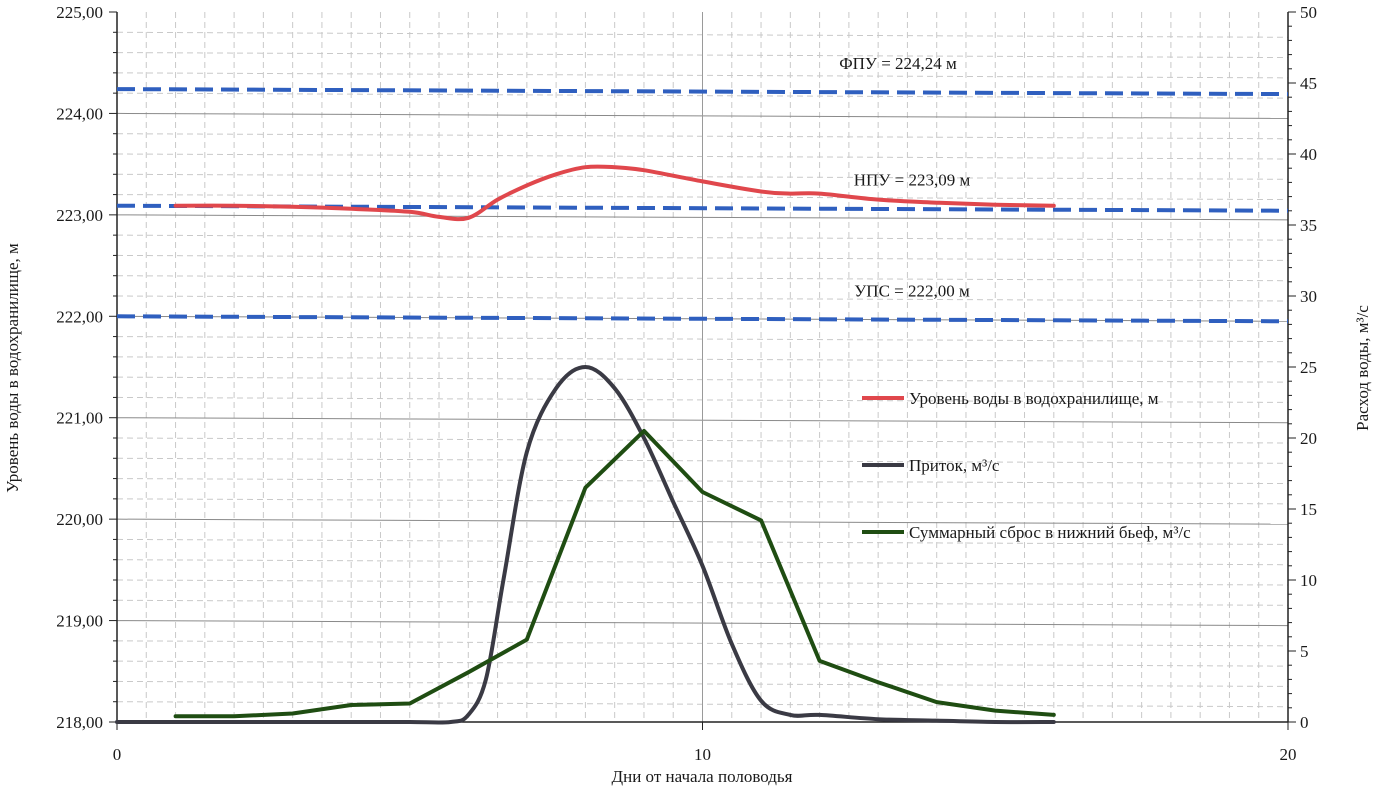  What do you see at coordinates (79, 722) in the screenshot?
I see `y-left-tick-label: 218,00` at bounding box center [79, 722].